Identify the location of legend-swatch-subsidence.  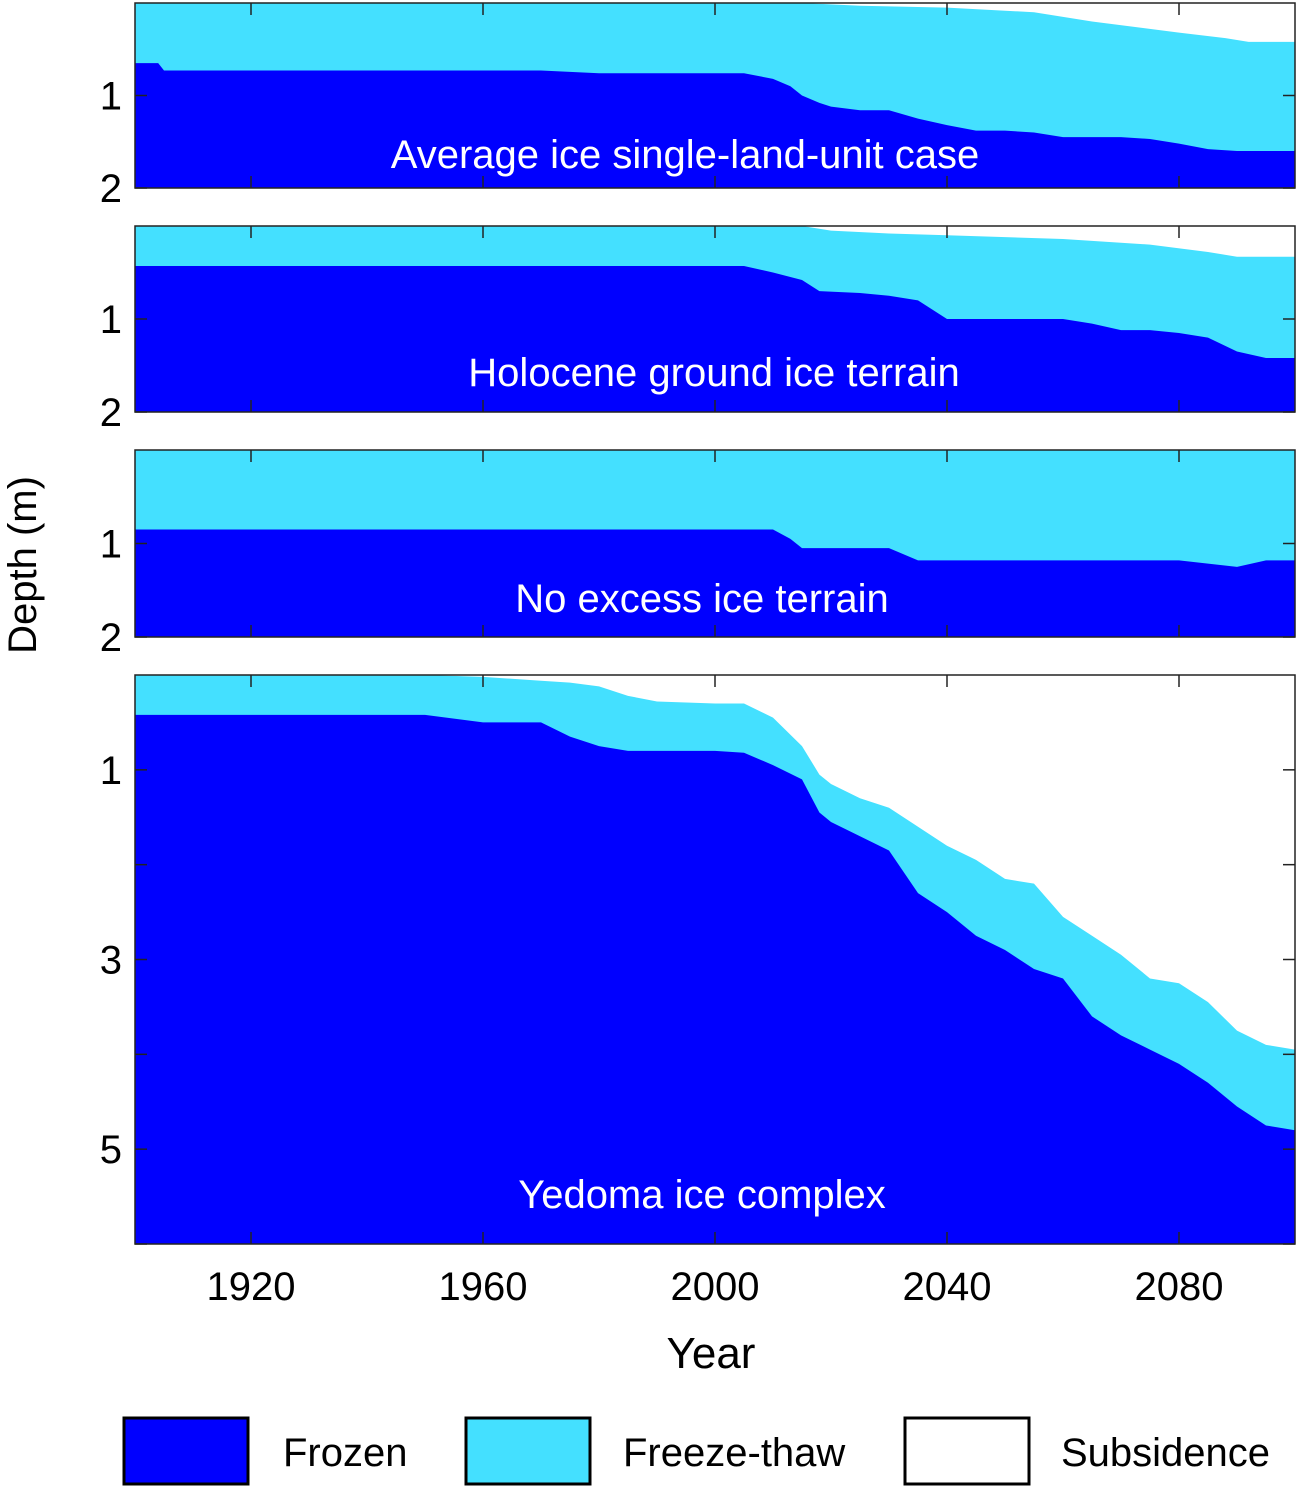
(967, 1451).